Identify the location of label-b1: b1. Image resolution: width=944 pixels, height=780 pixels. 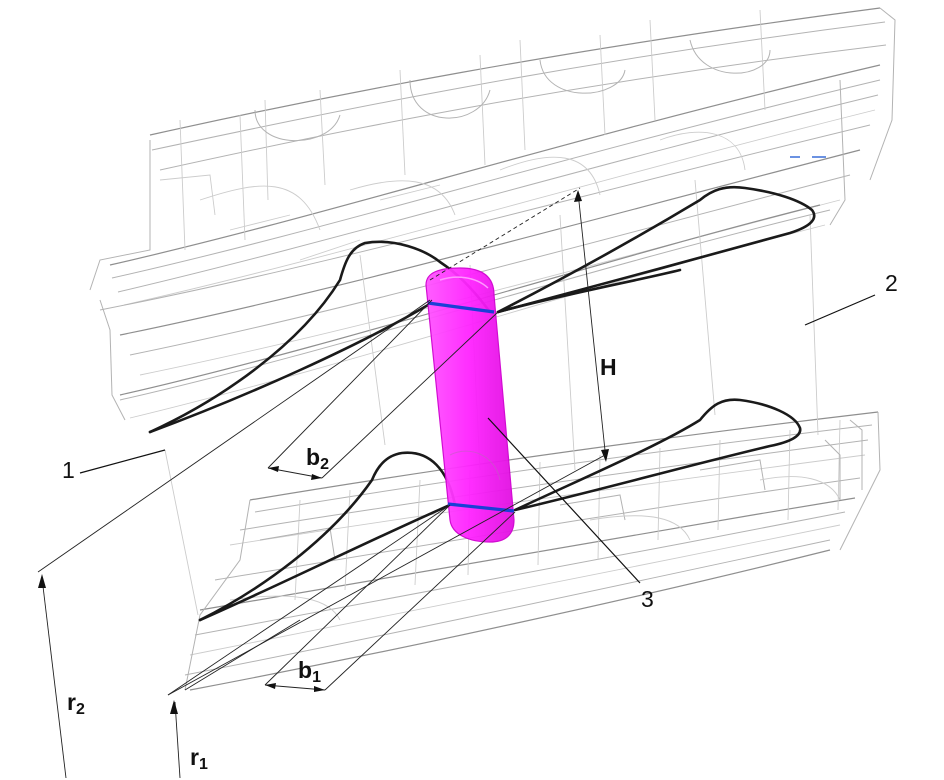
(309, 671).